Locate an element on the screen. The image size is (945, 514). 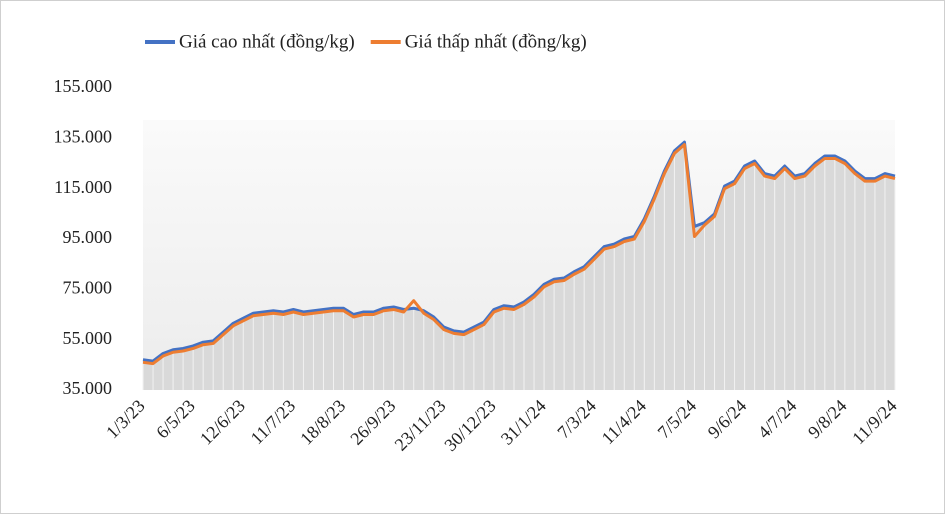
legend-label: Giá thấp nhất (đồng/kg) is located at coordinates (496, 41).